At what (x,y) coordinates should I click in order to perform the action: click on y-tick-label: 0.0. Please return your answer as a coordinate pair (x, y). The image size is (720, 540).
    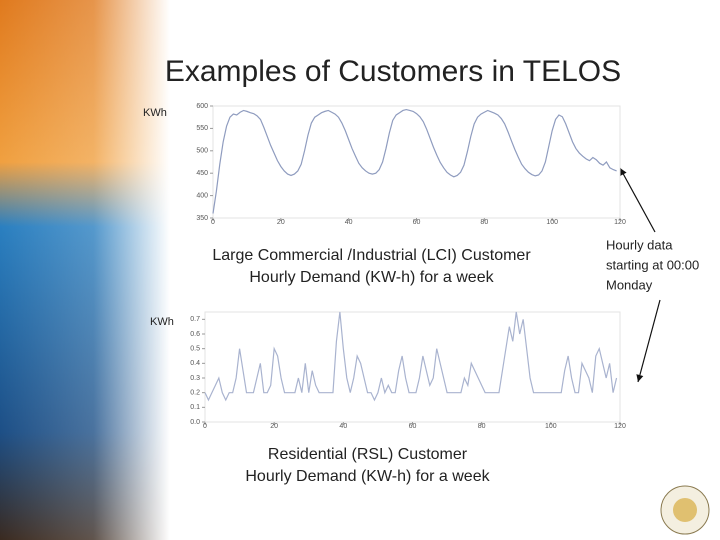
    Looking at the image, I should click on (195, 422).